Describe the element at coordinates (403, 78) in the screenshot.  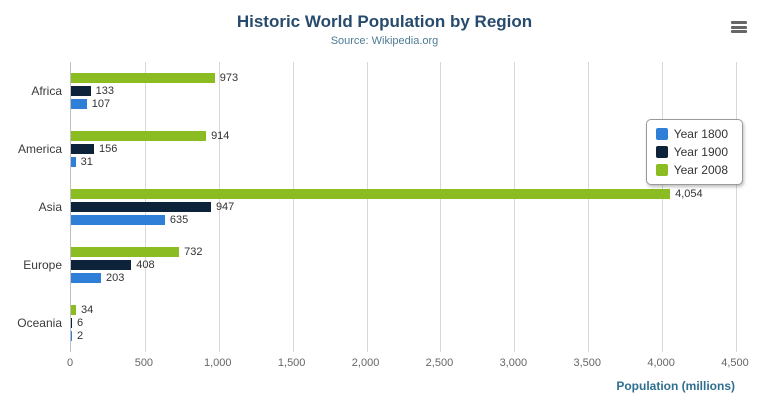
I see `bar-track: 973` at that location.